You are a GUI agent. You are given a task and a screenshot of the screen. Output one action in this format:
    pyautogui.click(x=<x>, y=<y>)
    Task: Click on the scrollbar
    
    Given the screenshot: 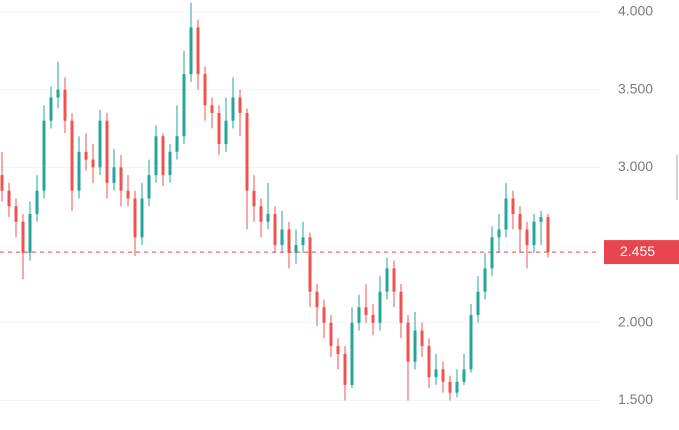 What is the action you would take?
    pyautogui.click(x=677, y=177)
    